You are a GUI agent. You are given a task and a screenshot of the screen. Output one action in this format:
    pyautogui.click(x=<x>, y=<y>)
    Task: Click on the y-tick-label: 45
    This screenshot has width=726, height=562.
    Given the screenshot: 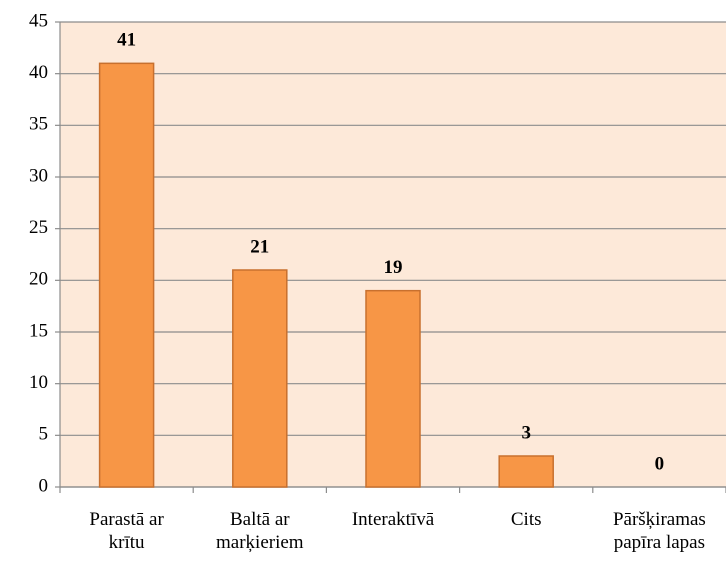 What is the action you would take?
    pyautogui.click(x=38, y=20)
    